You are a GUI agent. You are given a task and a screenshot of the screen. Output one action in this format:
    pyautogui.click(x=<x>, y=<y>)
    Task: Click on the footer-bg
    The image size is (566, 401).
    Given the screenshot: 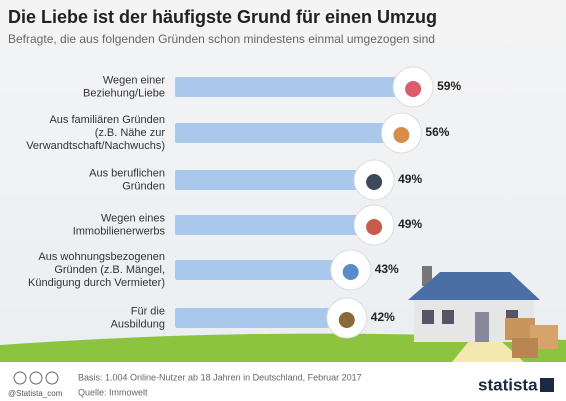 What is the action you would take?
    pyautogui.click(x=283, y=381)
    